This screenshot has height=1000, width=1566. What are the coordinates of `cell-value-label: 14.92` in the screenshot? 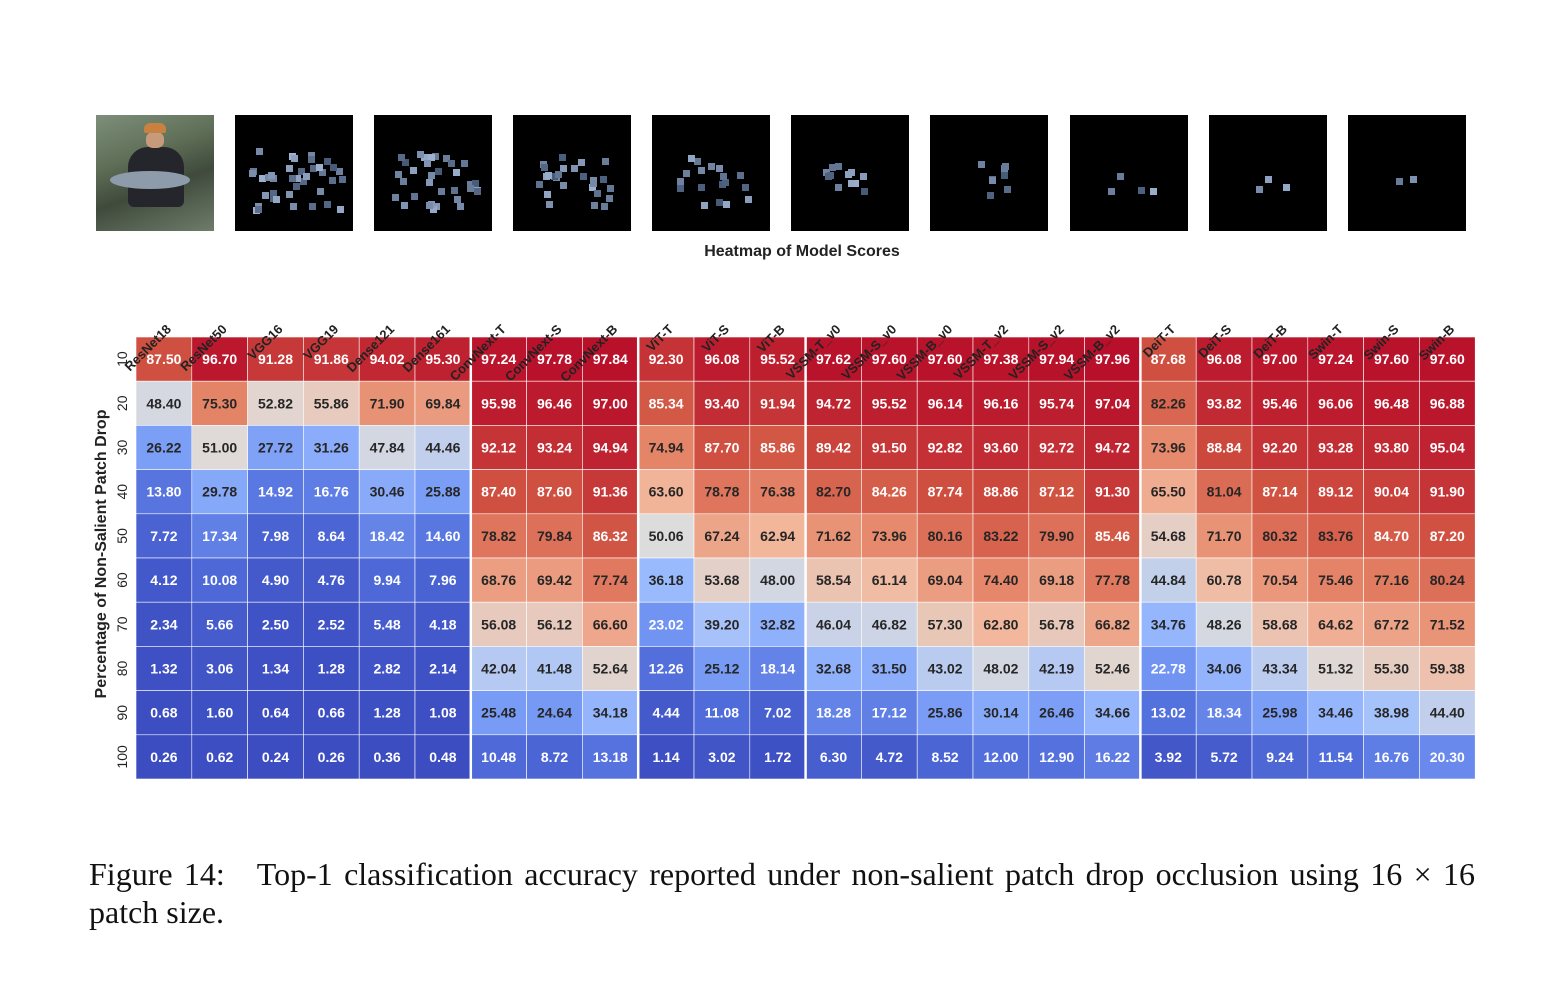 It's located at (275, 492).